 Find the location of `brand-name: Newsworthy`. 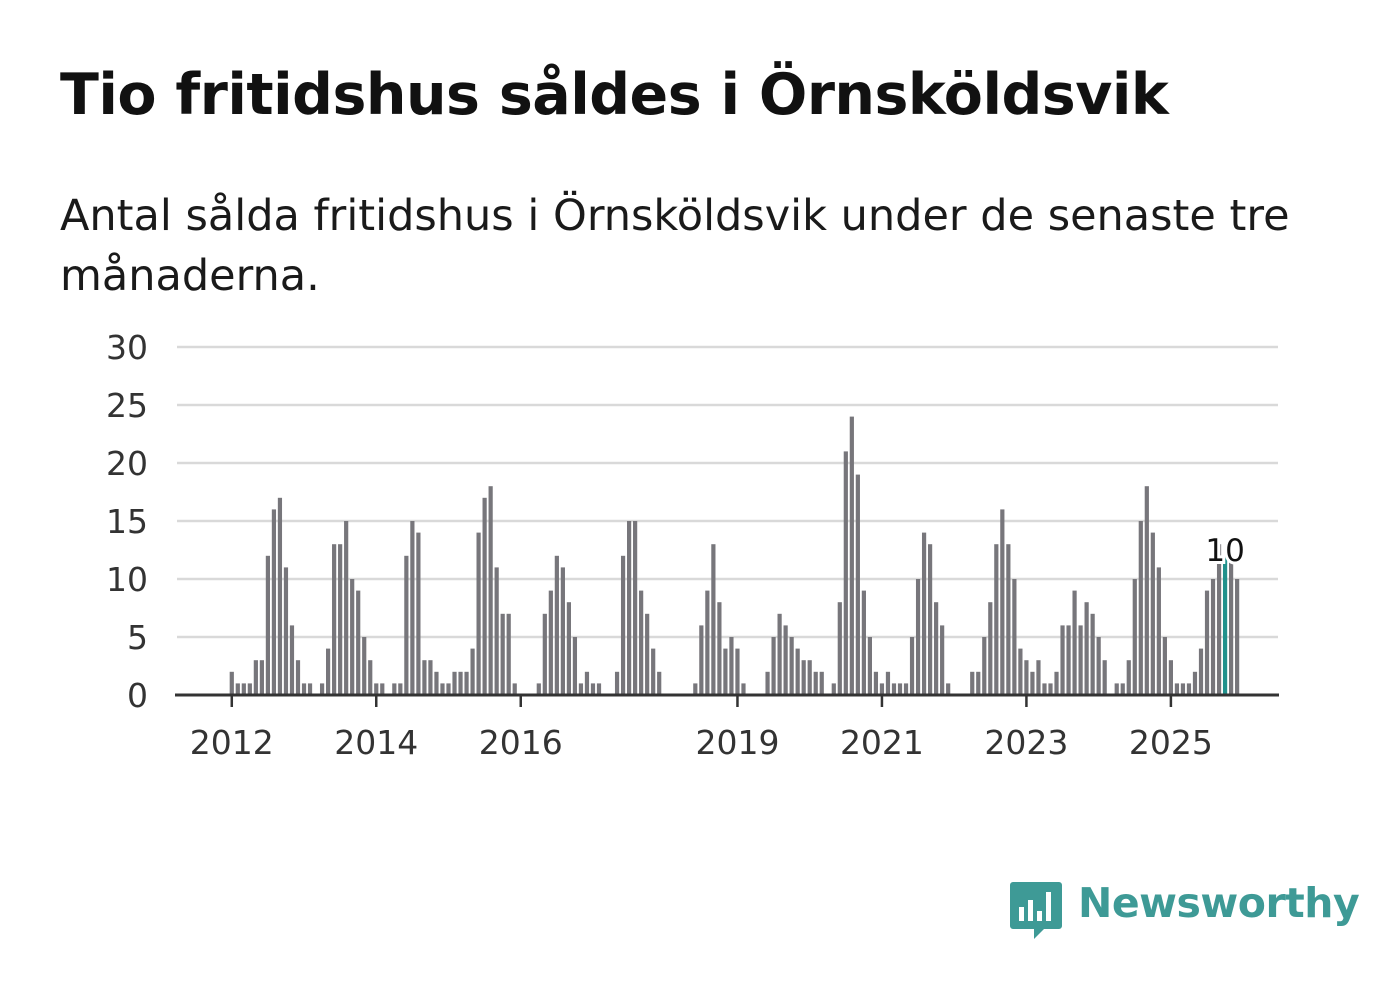

brand-name: Newsworthy is located at coordinates (1219, 903).